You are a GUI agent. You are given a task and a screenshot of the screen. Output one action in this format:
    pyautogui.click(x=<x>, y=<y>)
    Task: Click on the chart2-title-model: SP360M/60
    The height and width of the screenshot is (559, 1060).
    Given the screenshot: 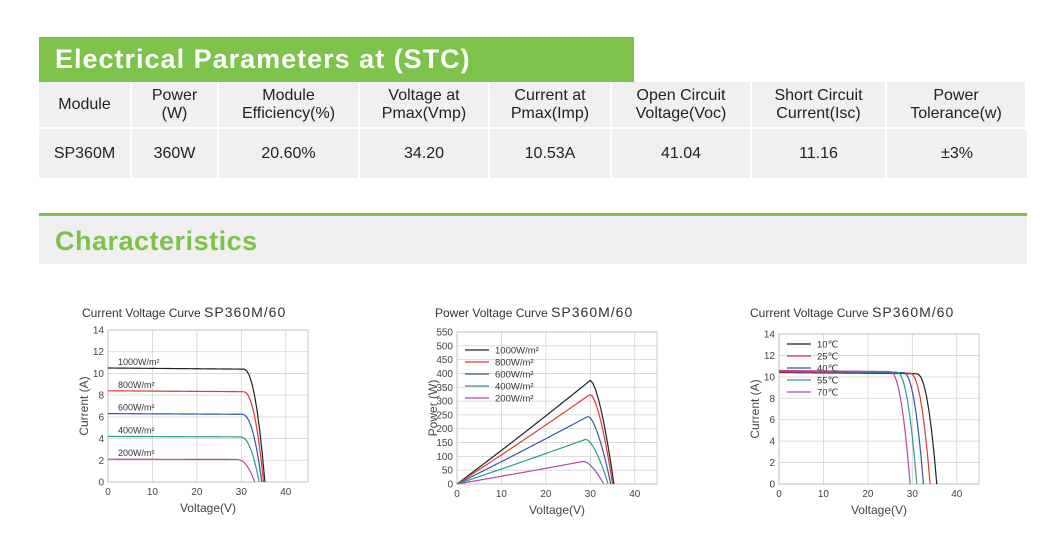 What is the action you would take?
    pyautogui.click(x=592, y=312)
    